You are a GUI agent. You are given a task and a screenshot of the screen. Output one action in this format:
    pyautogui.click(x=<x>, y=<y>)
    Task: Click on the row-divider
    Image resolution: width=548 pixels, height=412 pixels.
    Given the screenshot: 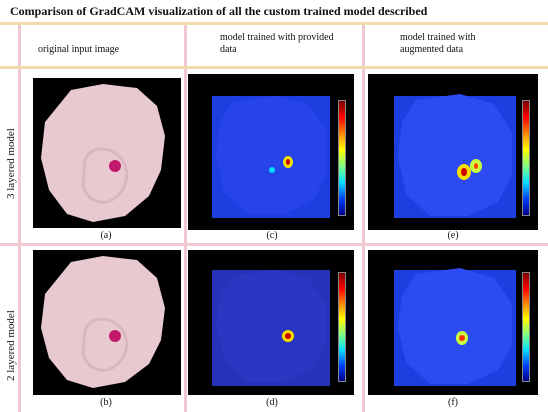 What is the action you would take?
    pyautogui.click(x=274, y=244)
    